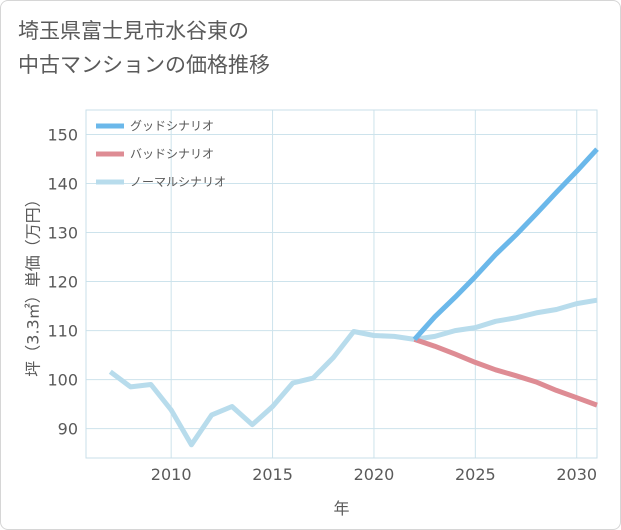 The height and width of the screenshot is (530, 621). Describe the element at coordinates (341, 508) in the screenshot. I see `x-axis-title: 年` at that location.